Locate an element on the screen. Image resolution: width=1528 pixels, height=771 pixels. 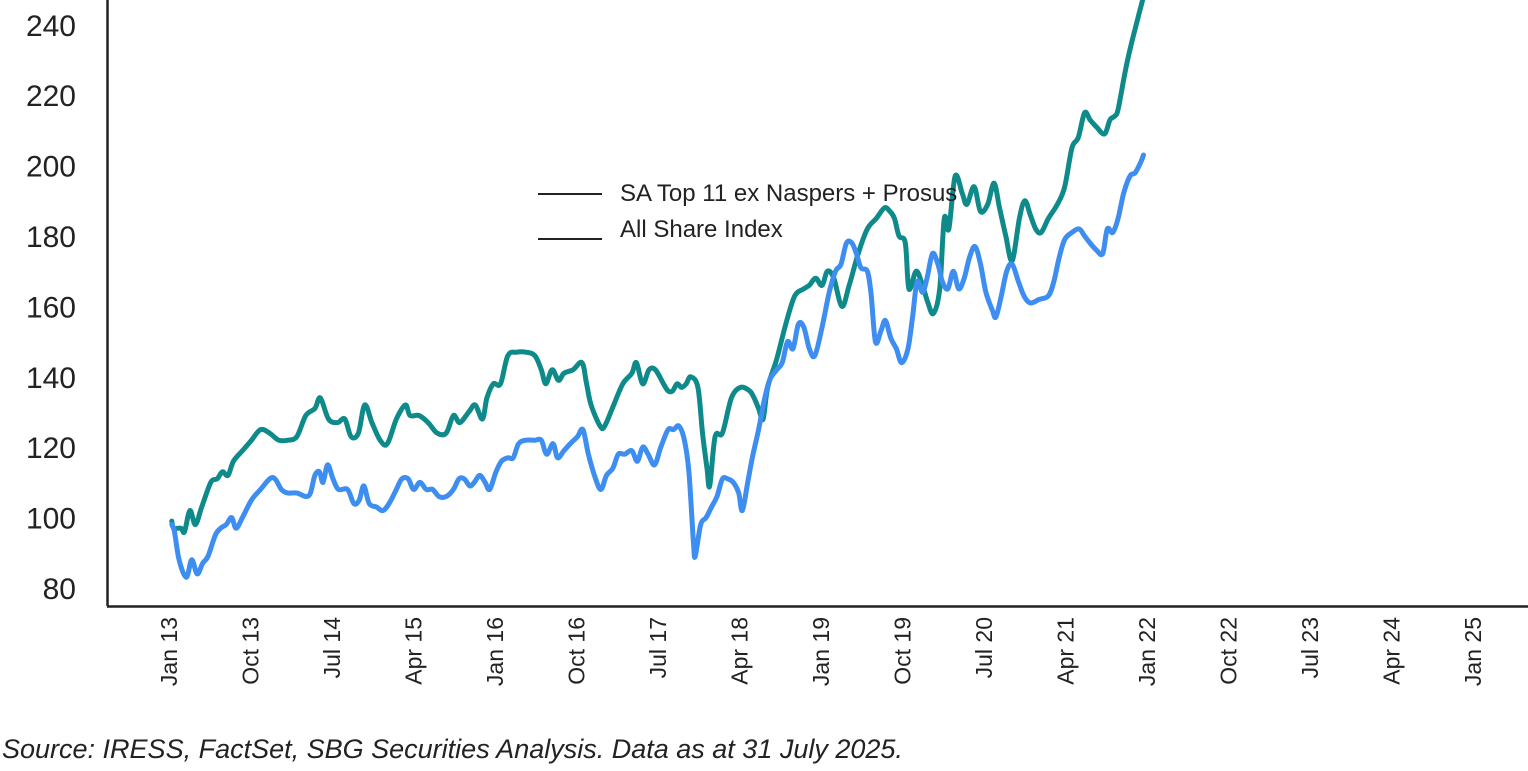
y-tick-label: 140 is located at coordinates (51, 378).